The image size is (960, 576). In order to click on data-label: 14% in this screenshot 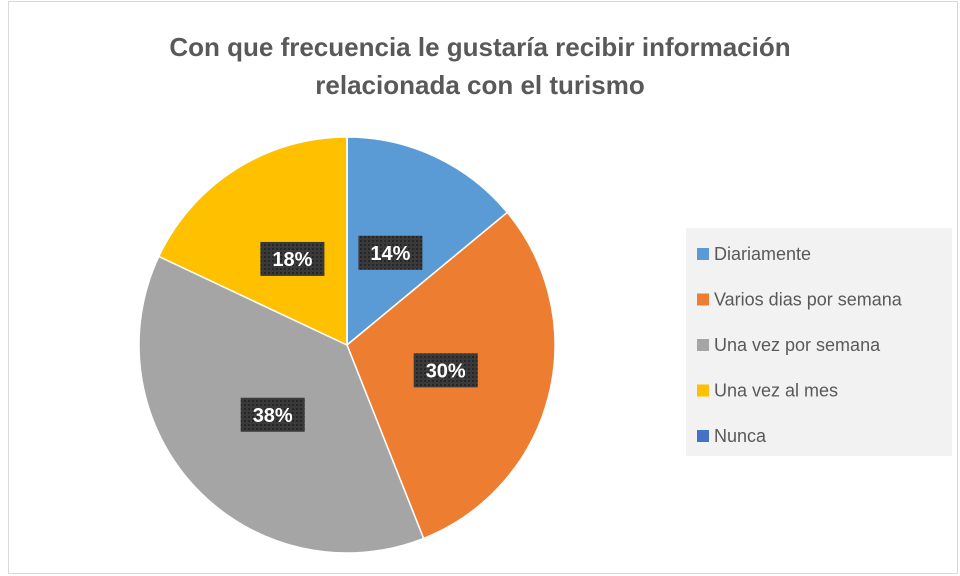, I will do `click(390, 254)`.